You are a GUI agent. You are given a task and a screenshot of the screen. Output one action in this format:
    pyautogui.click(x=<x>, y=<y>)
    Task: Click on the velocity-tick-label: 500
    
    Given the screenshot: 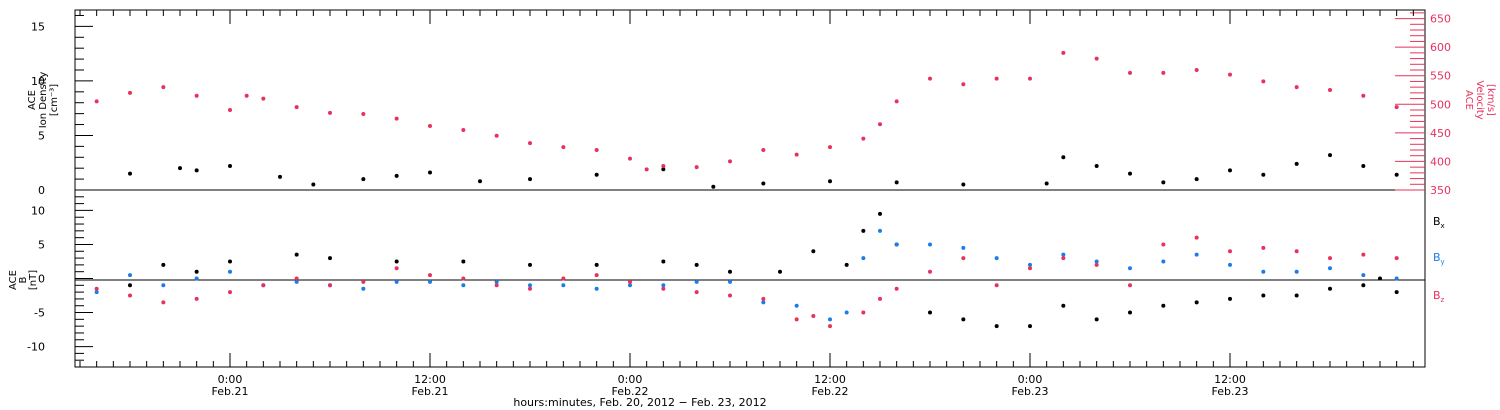 What is the action you would take?
    pyautogui.click(x=1440, y=104)
    